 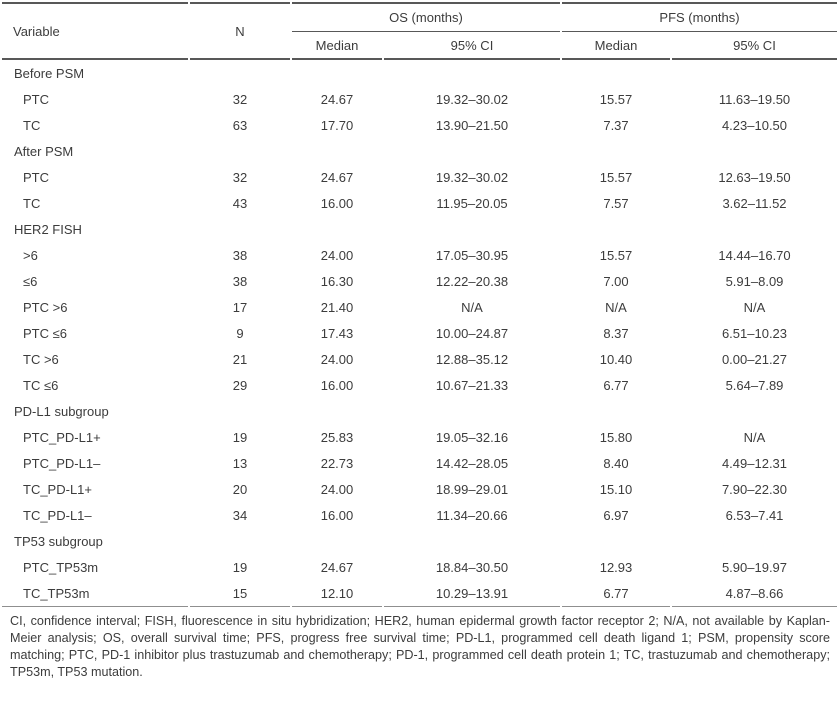 What do you see at coordinates (240, 385) in the screenshot?
I see `n-cell: 29` at bounding box center [240, 385].